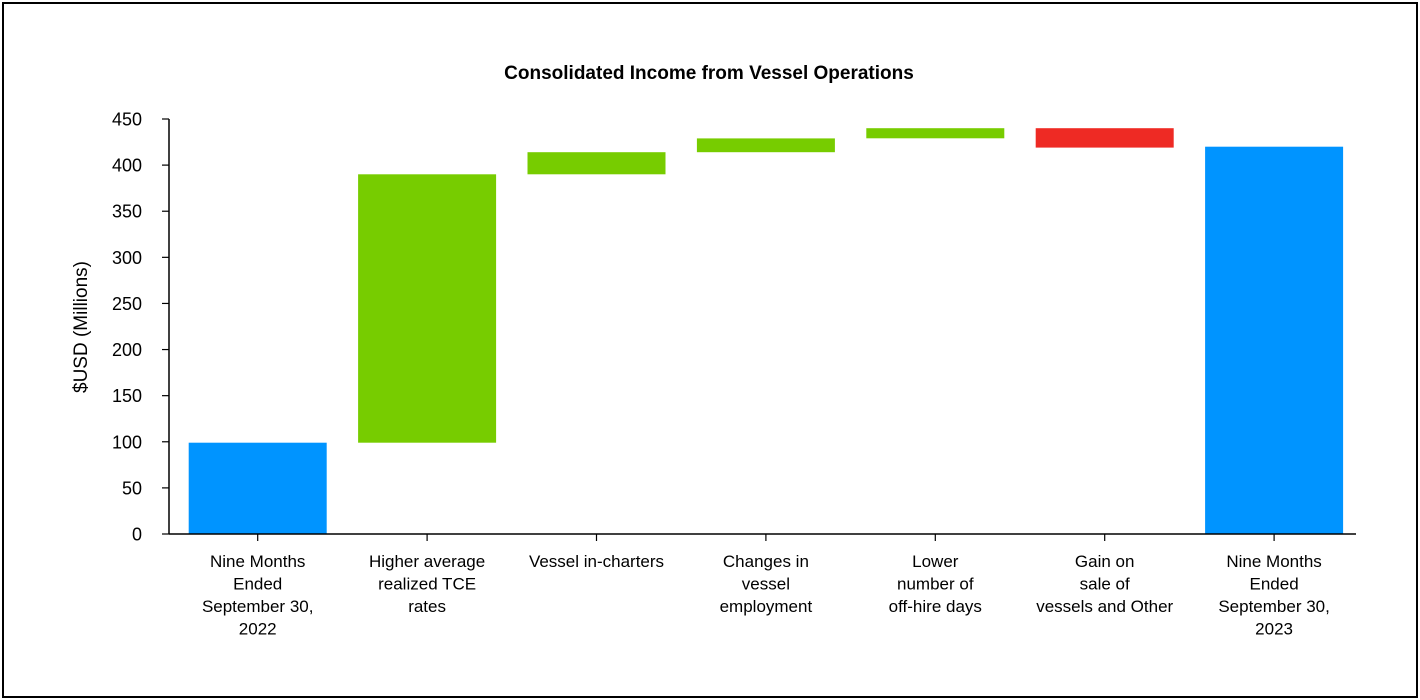  I want to click on y-tick-label-100: 100, so click(127, 442).